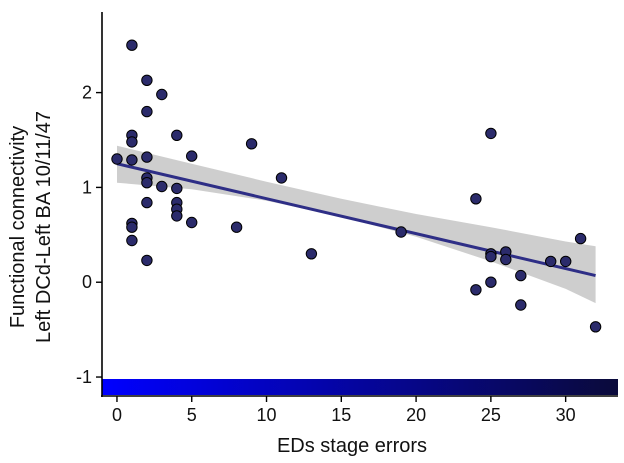 This screenshot has width=624, height=463. What do you see at coordinates (44, 227) in the screenshot?
I see `y-axis-title-line2: Left DCd-Left BA 10/11/47` at bounding box center [44, 227].